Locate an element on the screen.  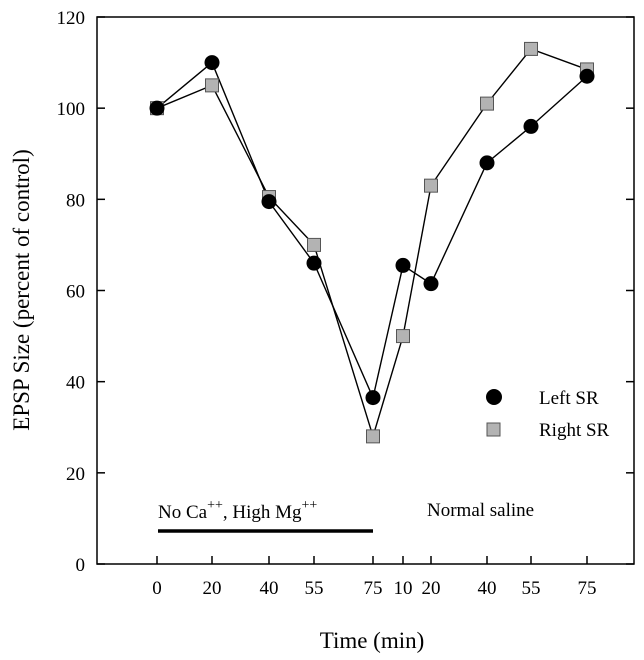
y-tick-label: 60 is located at coordinates (75, 292).